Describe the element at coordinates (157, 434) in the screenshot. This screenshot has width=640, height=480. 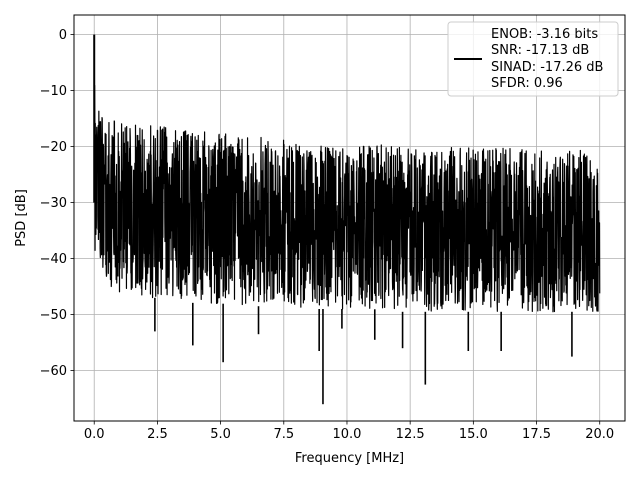
I see `x-tick-label: 2.5` at that location.